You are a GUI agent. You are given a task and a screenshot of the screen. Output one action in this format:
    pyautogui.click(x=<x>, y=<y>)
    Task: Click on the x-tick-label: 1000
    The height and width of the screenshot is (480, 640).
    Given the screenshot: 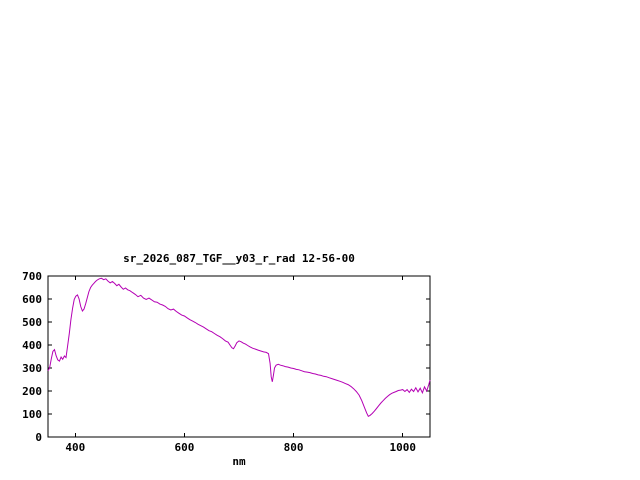 What is the action you would take?
    pyautogui.click(x=402, y=447)
    